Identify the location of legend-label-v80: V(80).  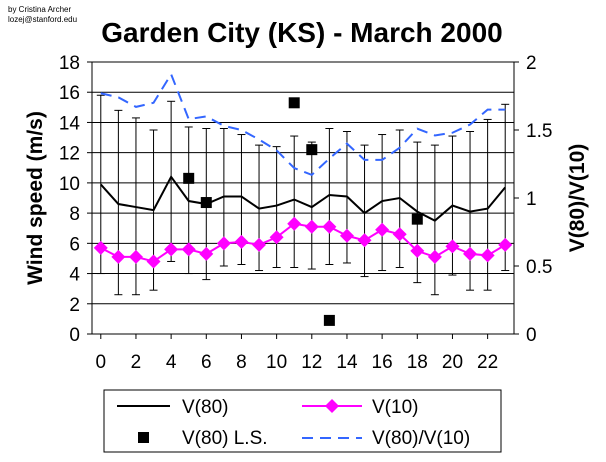
(205, 407).